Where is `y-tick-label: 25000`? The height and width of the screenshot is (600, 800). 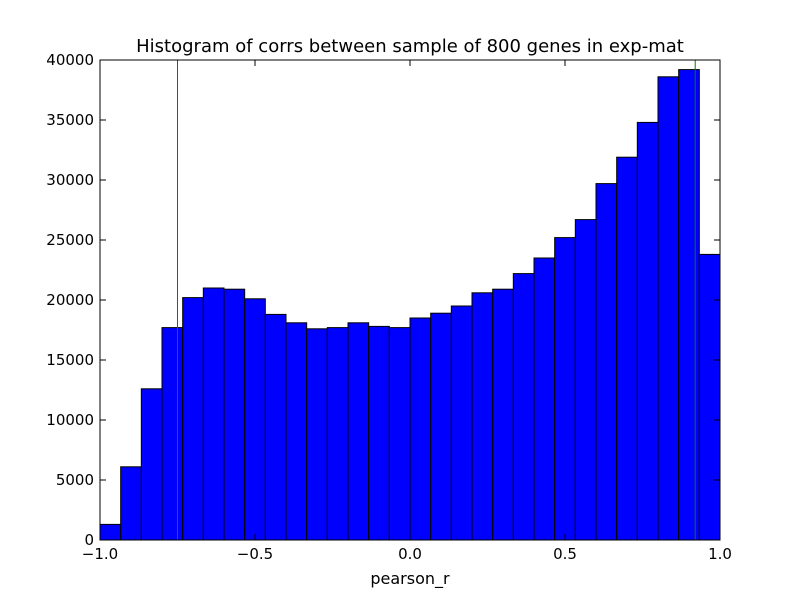 y-tick-label: 25000 is located at coordinates (70, 240).